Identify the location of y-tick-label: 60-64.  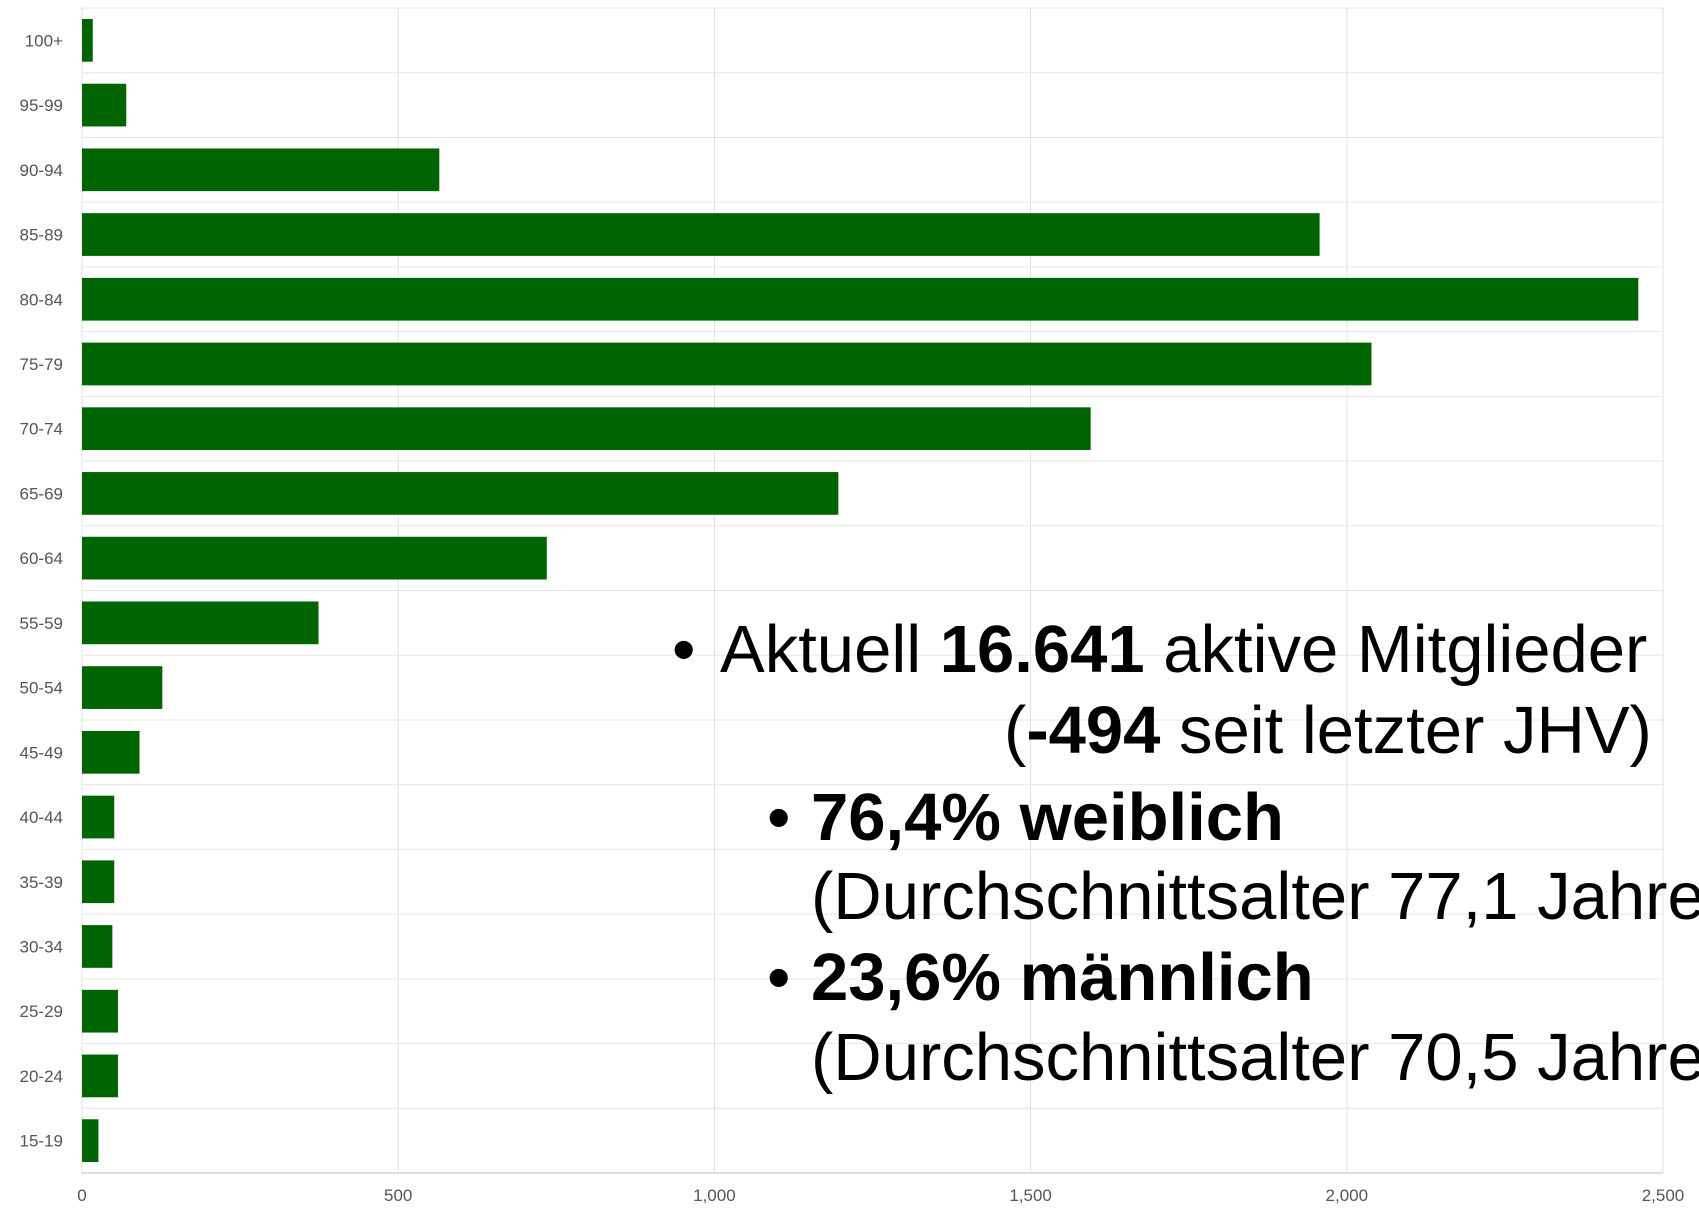
(41, 558).